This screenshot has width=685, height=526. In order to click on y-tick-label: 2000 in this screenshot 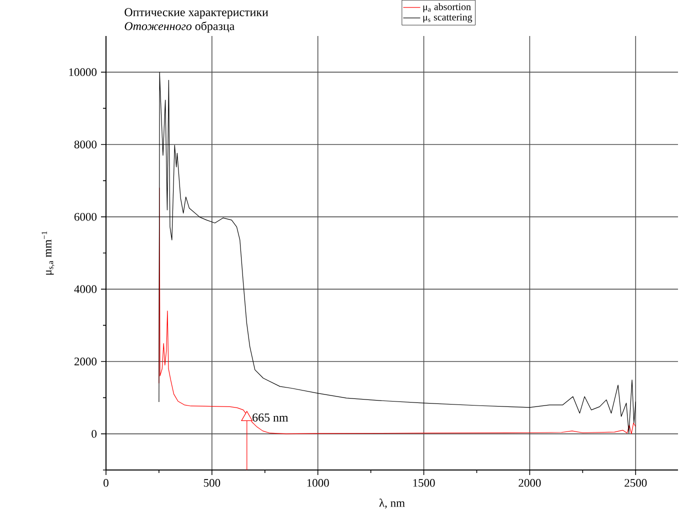, I will do `click(85, 362)`.